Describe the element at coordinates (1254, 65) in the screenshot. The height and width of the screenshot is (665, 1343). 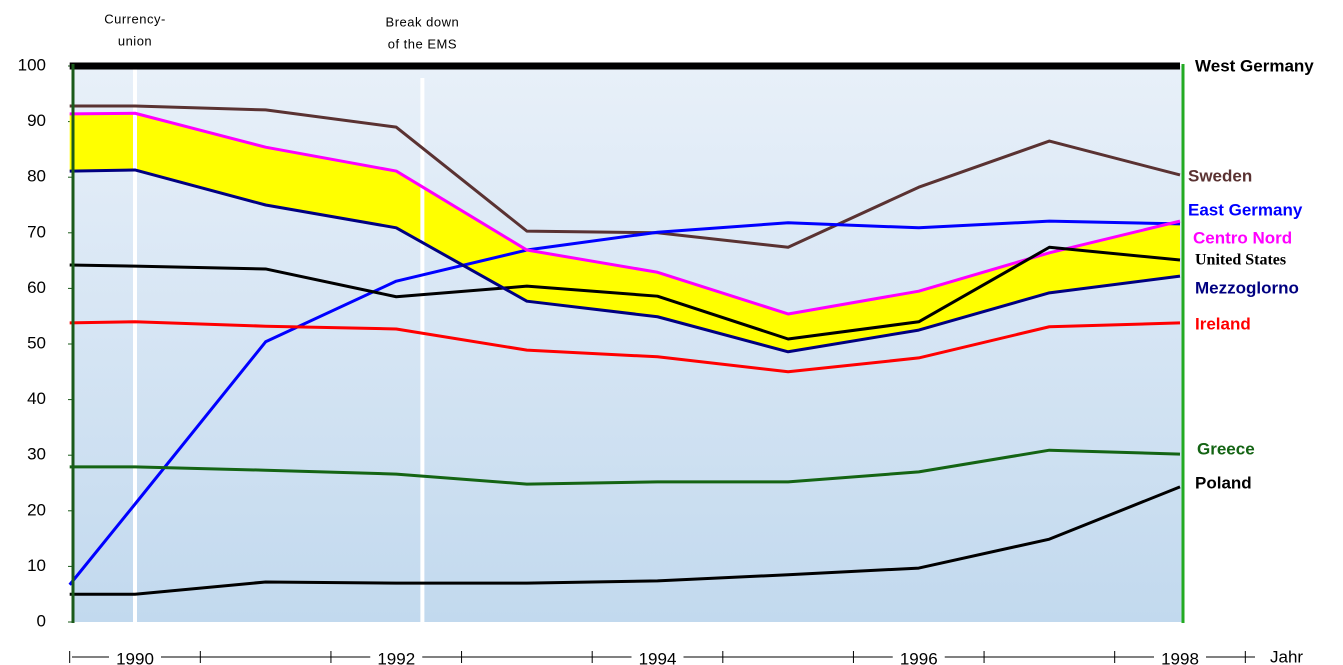
I see `legend-label: West Germany` at that location.